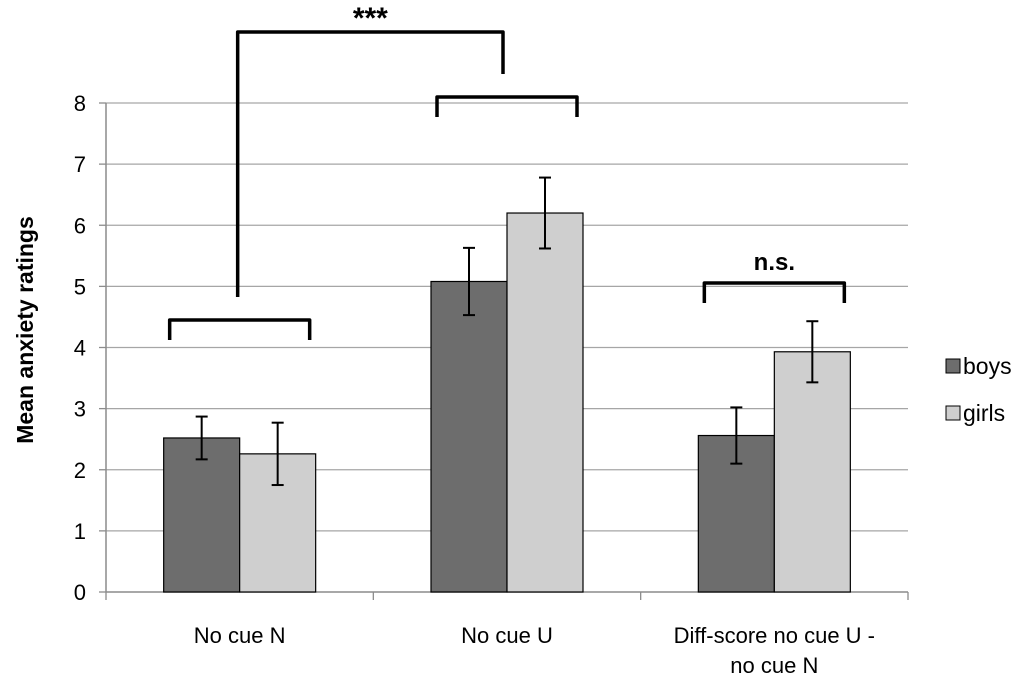 This screenshot has width=1034, height=681. Describe the element at coordinates (80, 592) in the screenshot. I see `y-tick-label: 0` at that location.